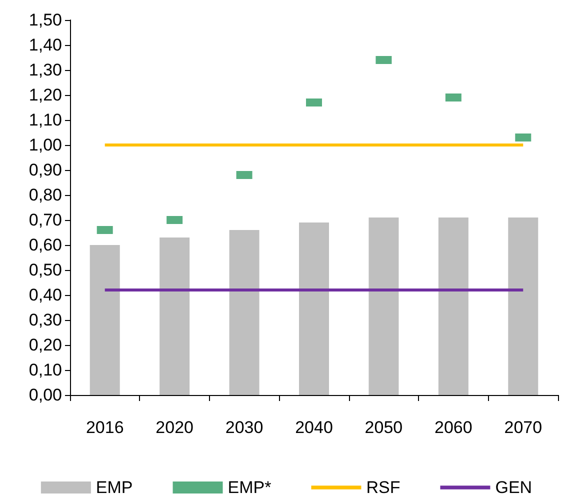 The width and height of the screenshot is (573, 501). What do you see at coordinates (114, 487) in the screenshot?
I see `legend-label: EMP` at bounding box center [114, 487].